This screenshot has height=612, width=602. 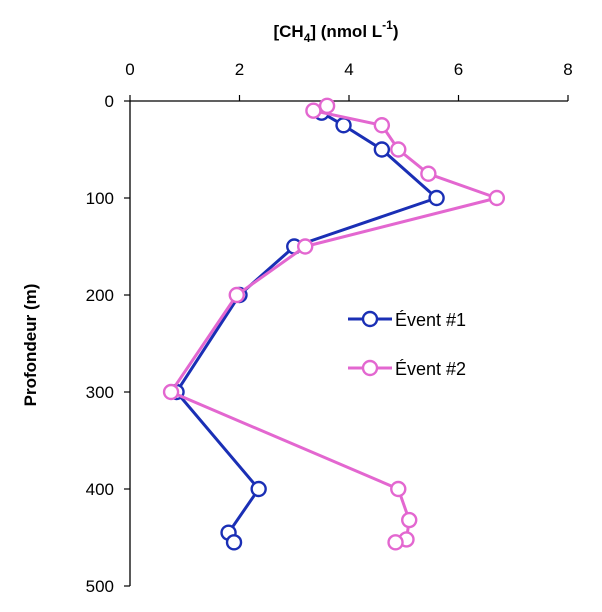 What do you see at coordinates (100, 586) in the screenshot?
I see `y-tick-label: 500` at bounding box center [100, 586].